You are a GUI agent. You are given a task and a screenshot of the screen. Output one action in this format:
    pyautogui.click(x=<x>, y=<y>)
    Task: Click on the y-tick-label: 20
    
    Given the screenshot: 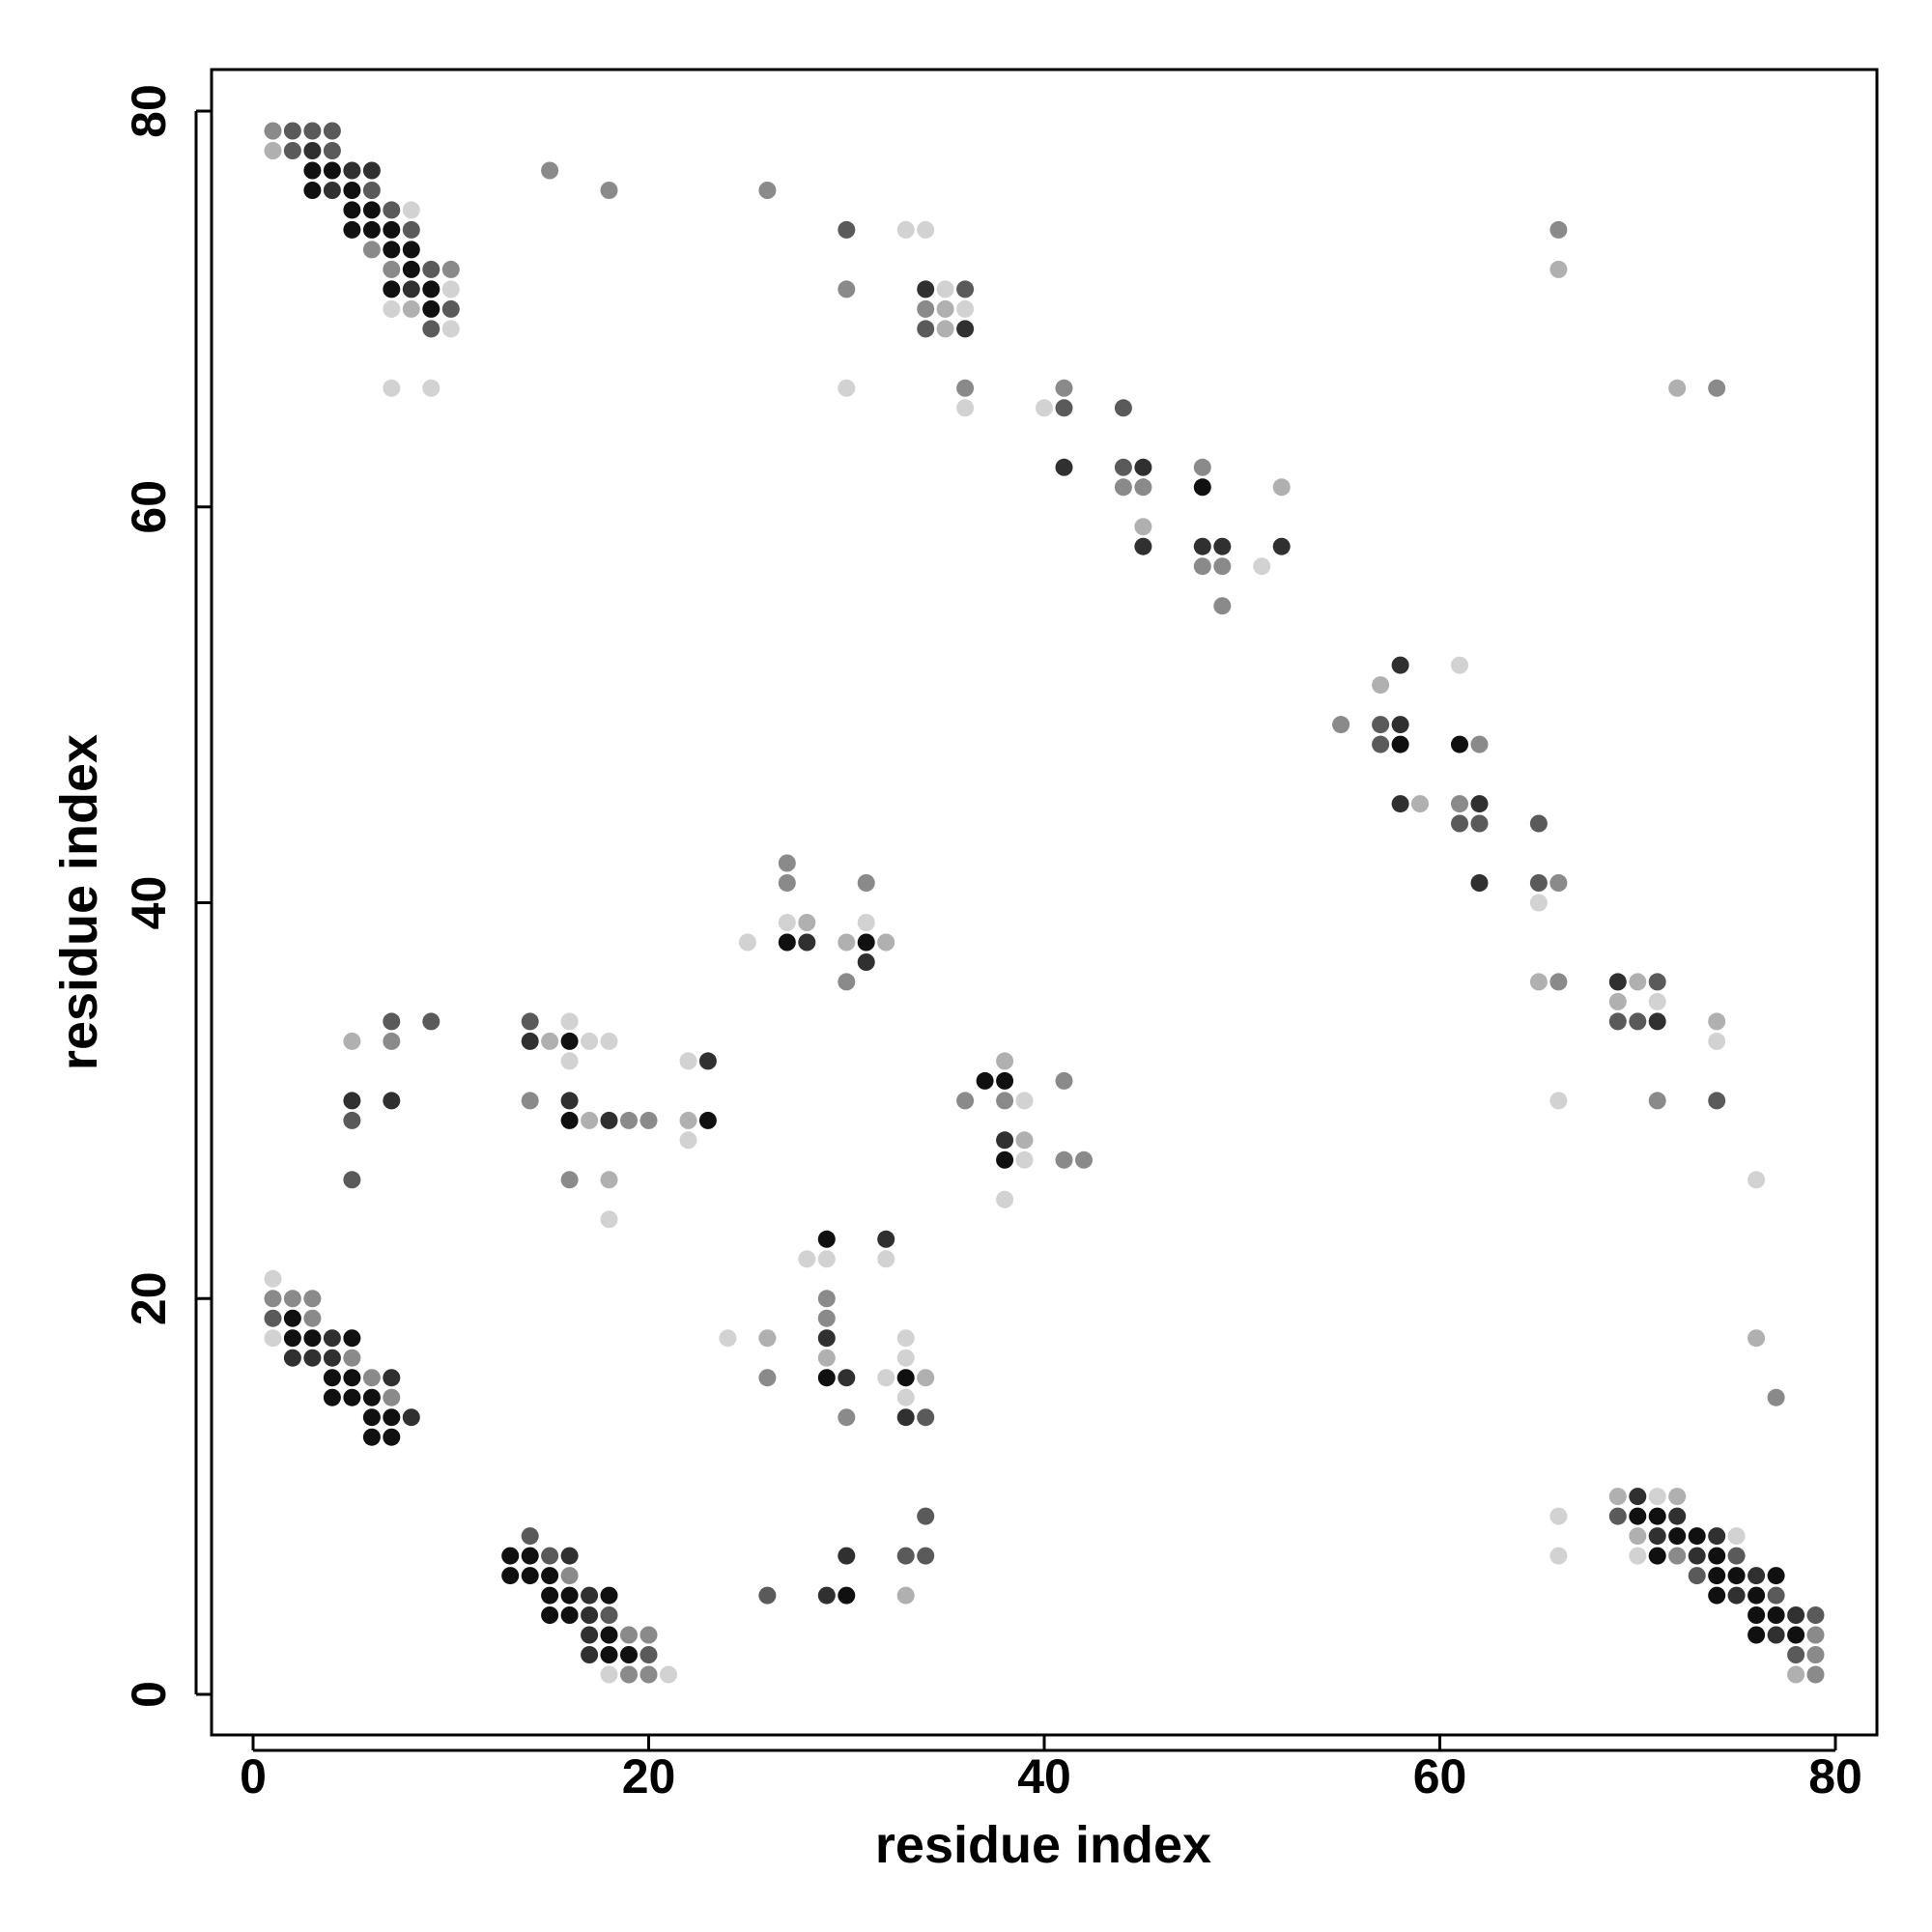 What is the action you would take?
    pyautogui.click(x=149, y=1298)
    